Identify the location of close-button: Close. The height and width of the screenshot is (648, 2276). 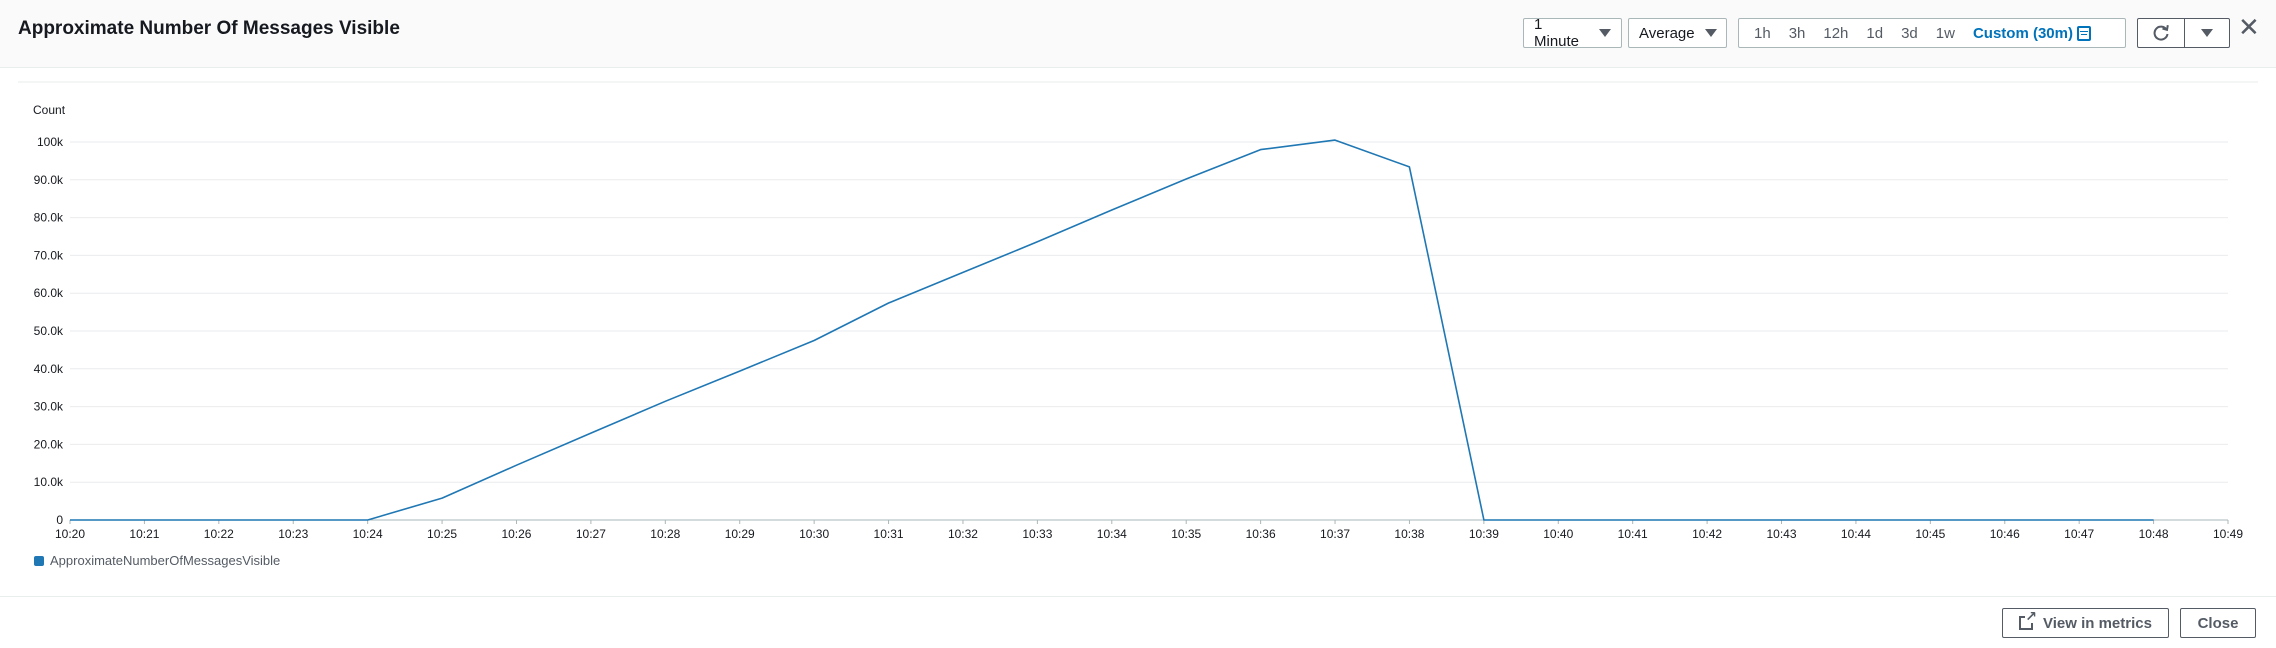
(2218, 623).